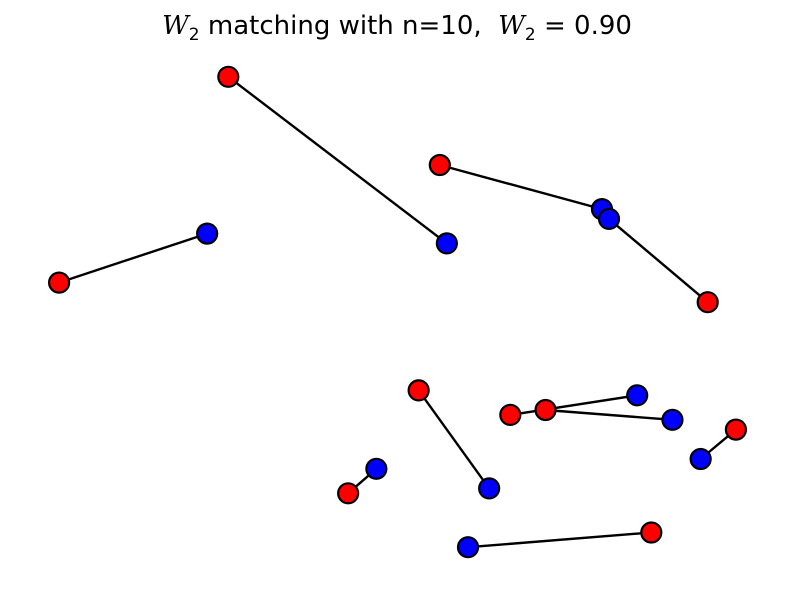  Describe the element at coordinates (530, 35) in the screenshot. I see `title-w-subscript-2: 2` at that location.